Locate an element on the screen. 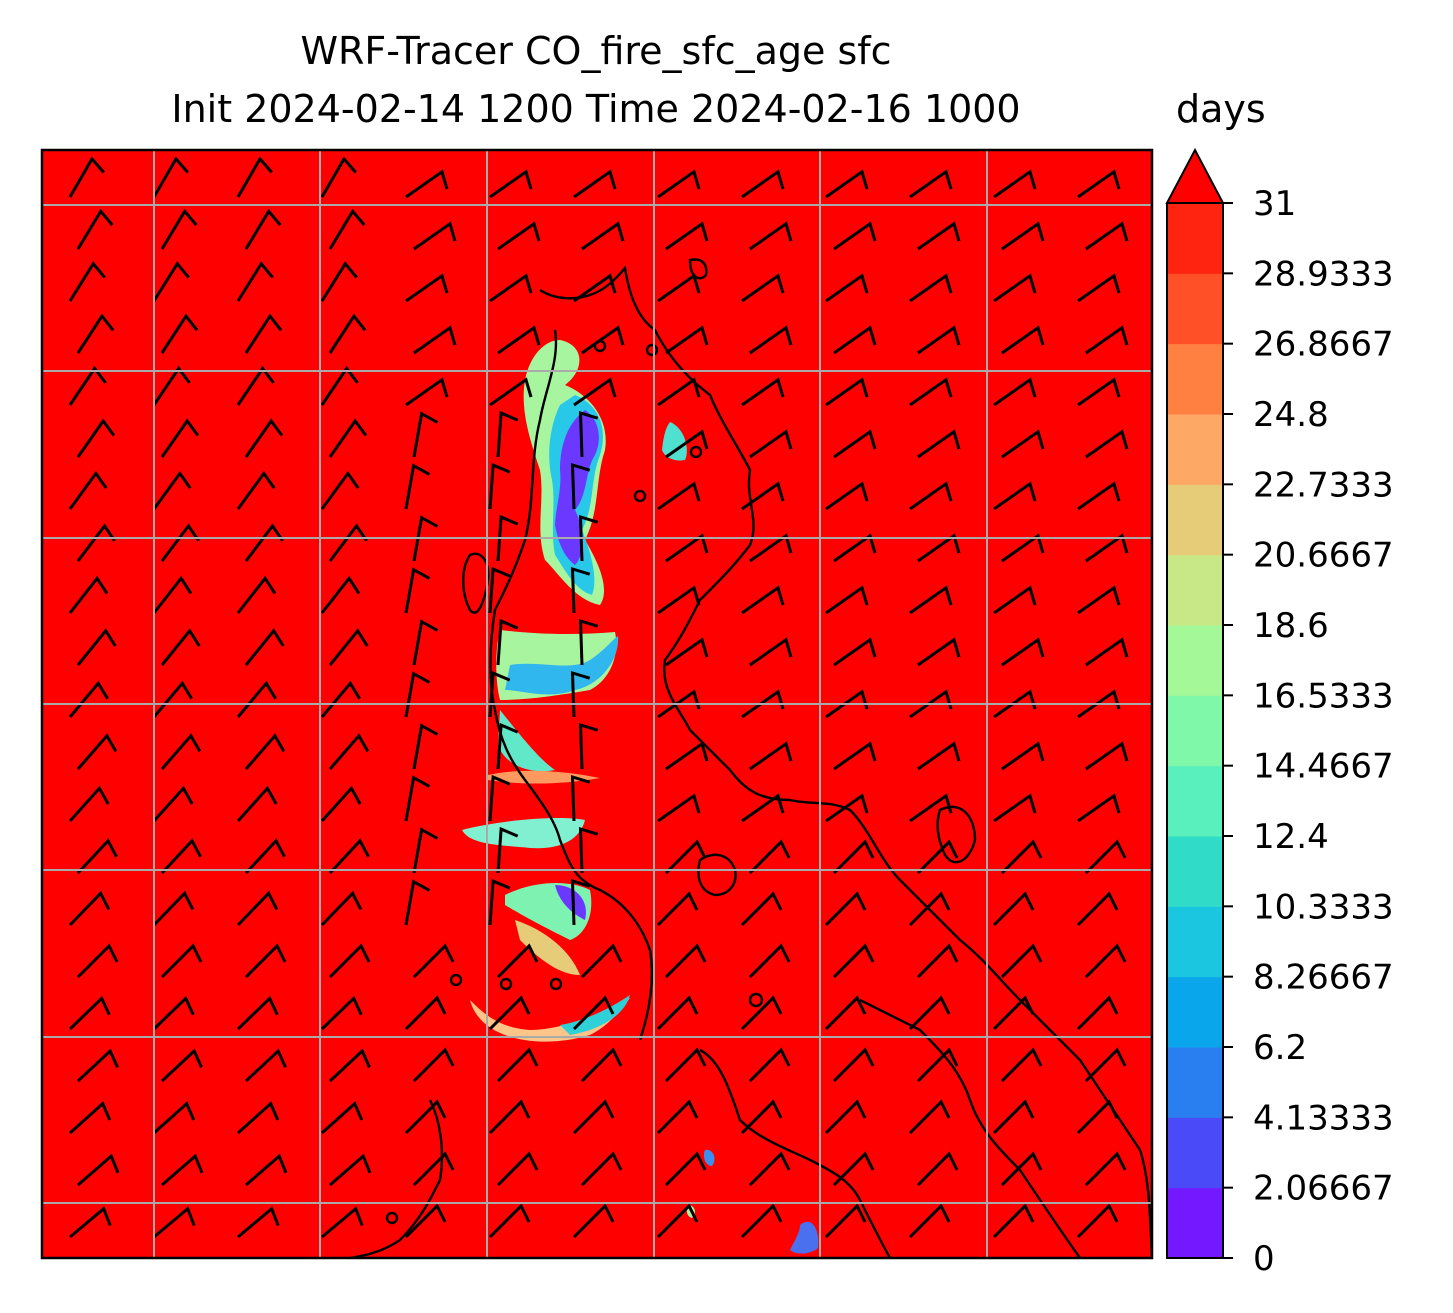 This screenshot has height=1313, width=1453. colorbar-tick-label: 31 is located at coordinates (1274, 204).